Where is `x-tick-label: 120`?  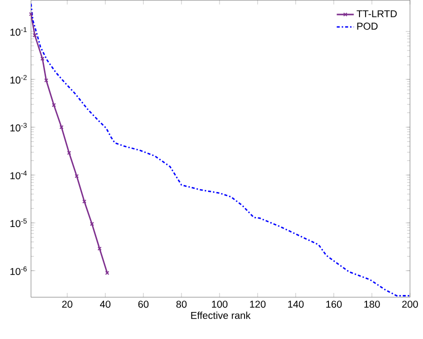 x-tick-label: 120 is located at coordinates (258, 304).